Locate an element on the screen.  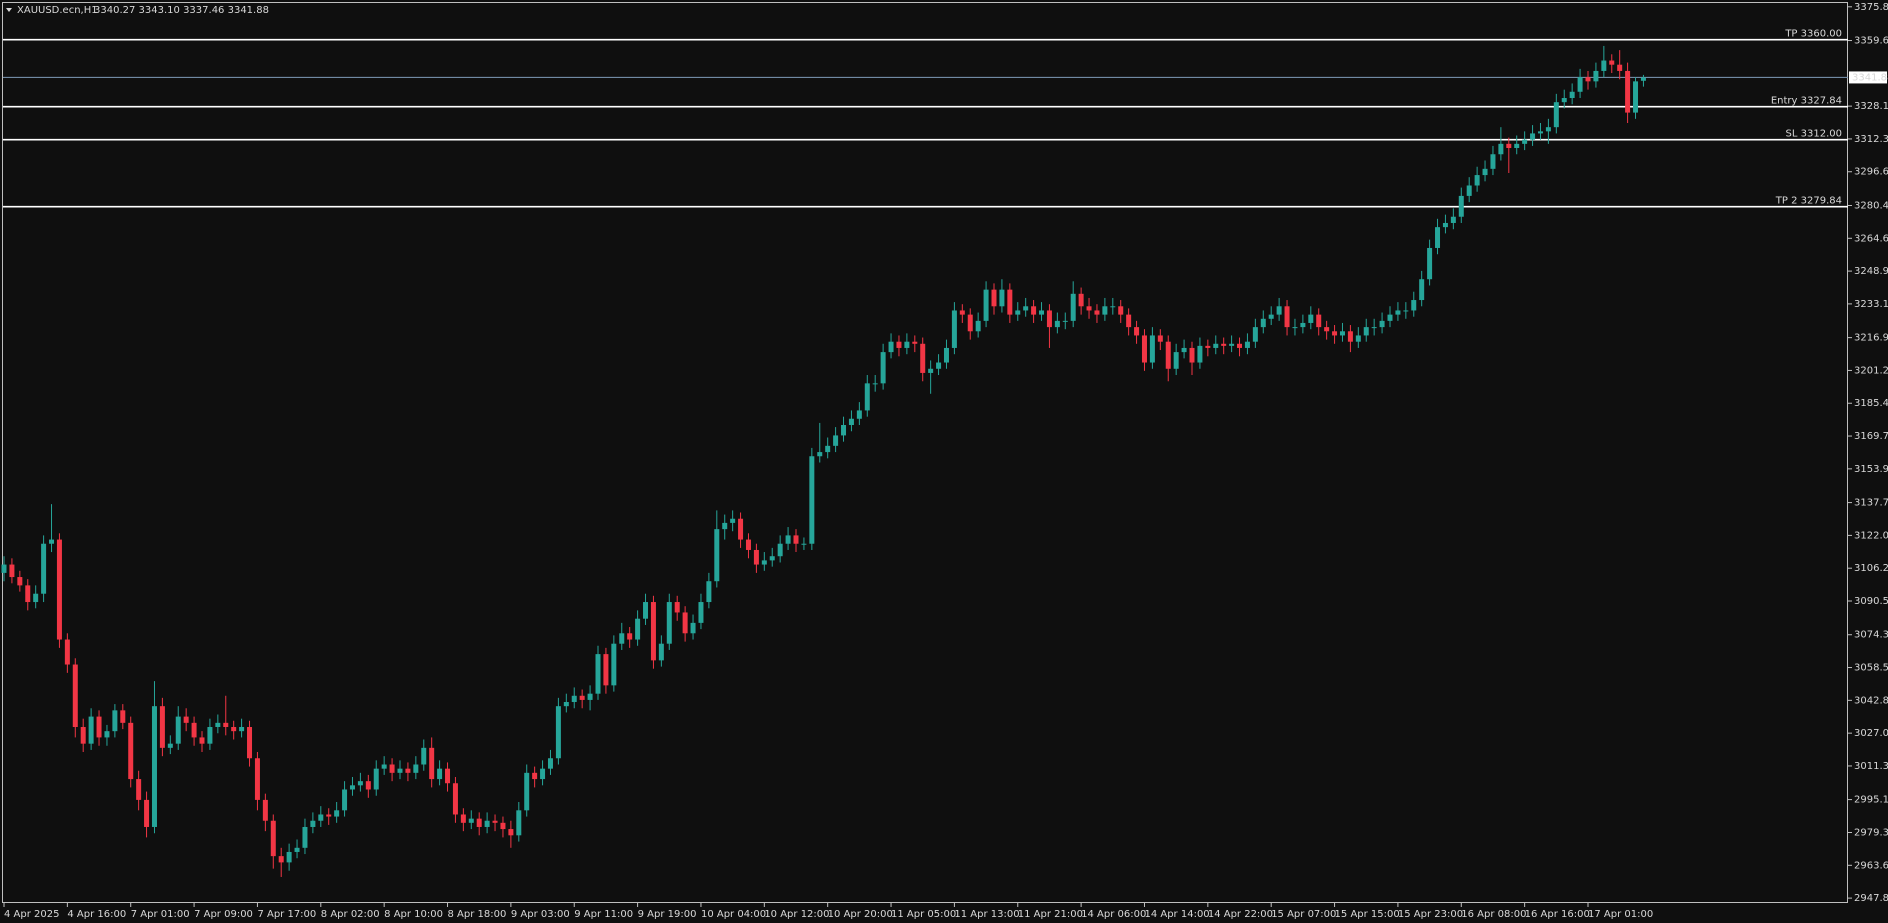
x-tick-label: 15 Apr 23:00 is located at coordinates (1430, 914).